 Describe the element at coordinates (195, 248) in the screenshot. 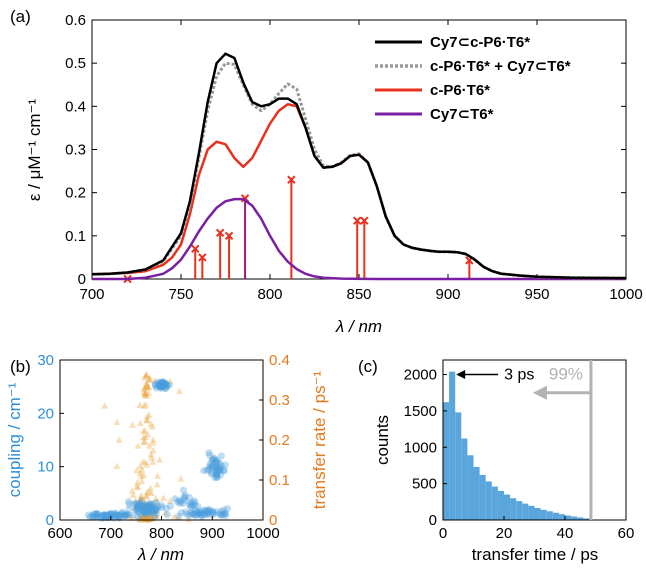

I see `panel-a-stick-marker` at that location.